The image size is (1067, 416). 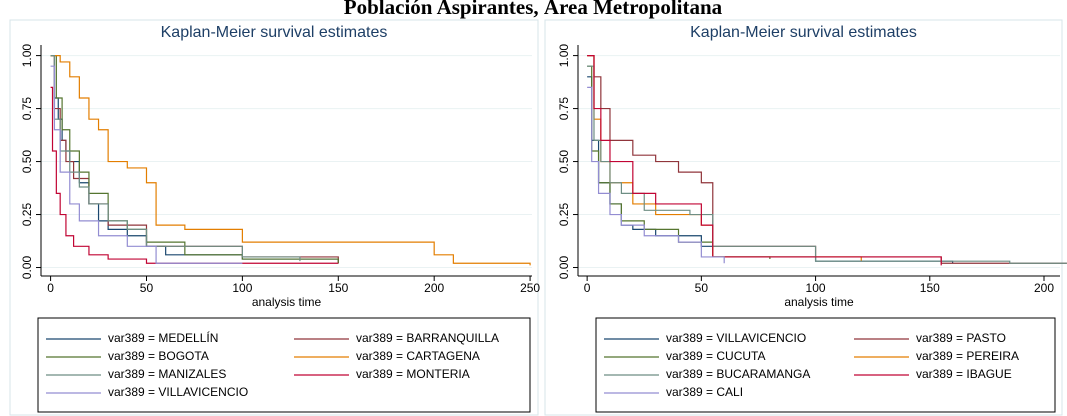 I want to click on x-tick-label: 250, so click(x=530, y=288).